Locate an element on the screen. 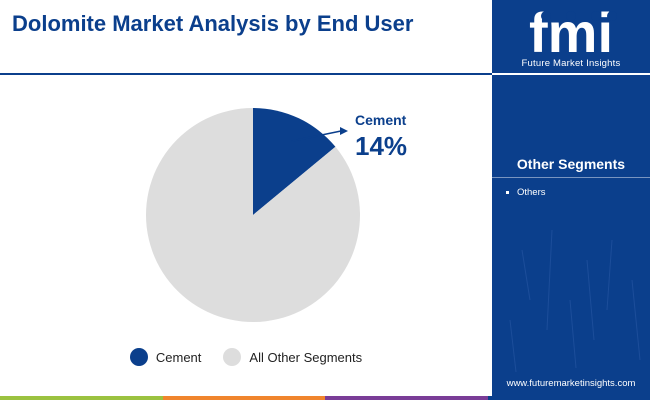 The width and height of the screenshot is (650, 400). pie-slice-cement is located at coordinates (294, 161).